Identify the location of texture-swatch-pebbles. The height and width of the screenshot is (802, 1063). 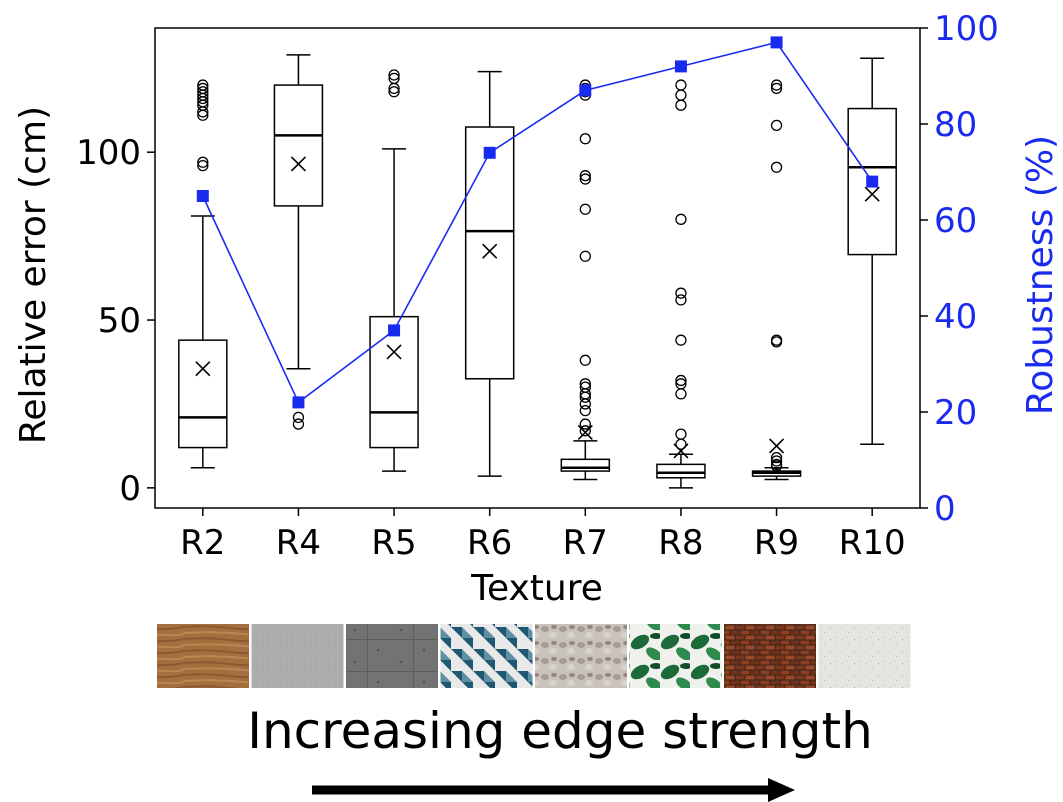
(581, 656).